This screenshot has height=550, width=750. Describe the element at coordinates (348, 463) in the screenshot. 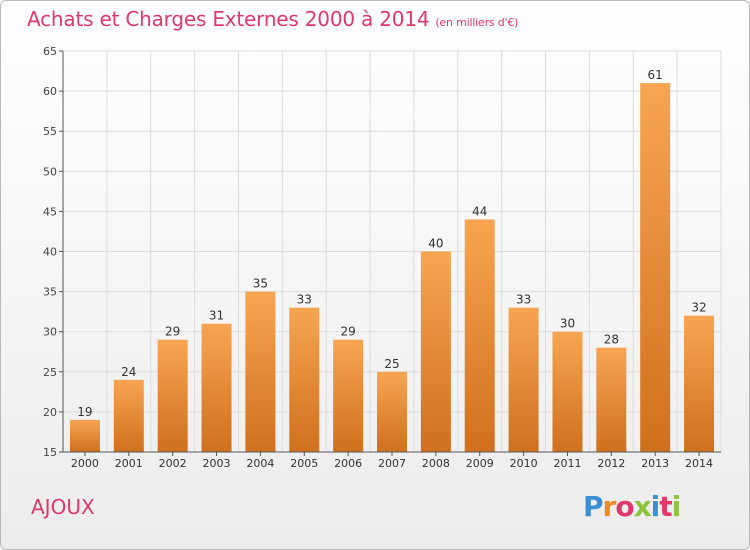

I see `x-tick-label: 2006` at that location.